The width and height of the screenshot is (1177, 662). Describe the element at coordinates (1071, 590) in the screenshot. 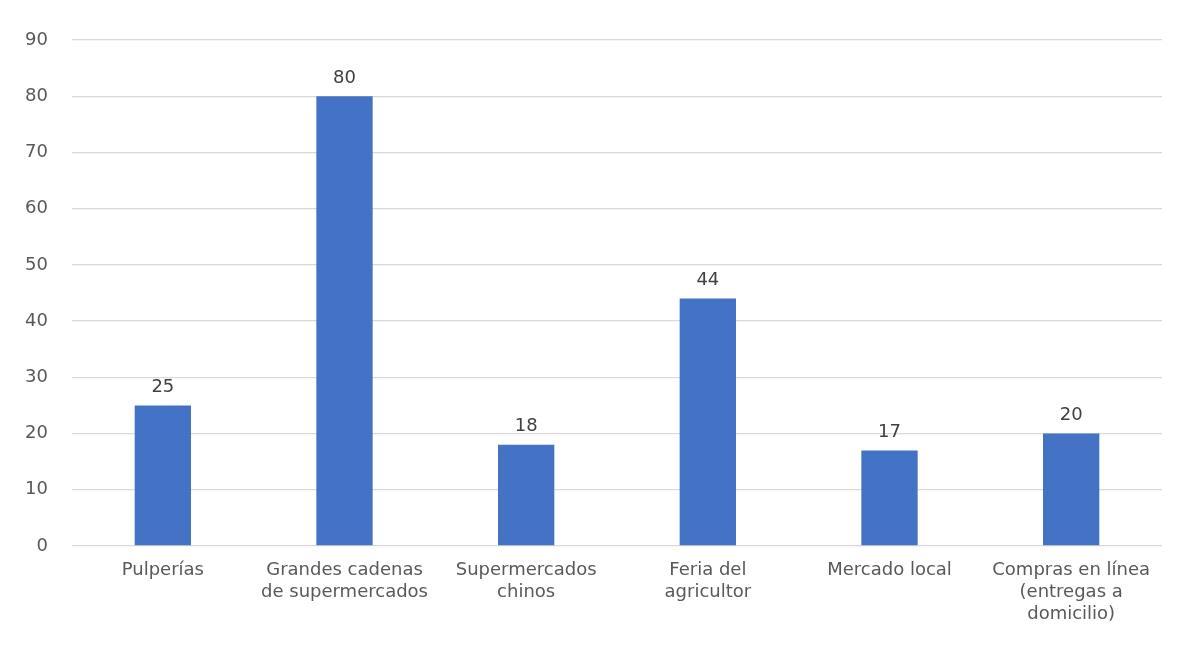

I see `x-tick-label: Compras en línea (entregas a domicilio)` at that location.